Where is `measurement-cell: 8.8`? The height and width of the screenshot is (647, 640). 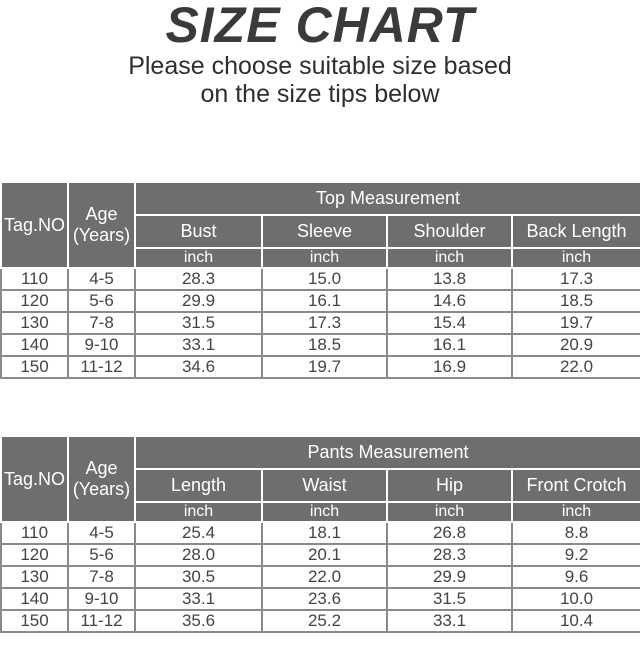
measurement-cell: 8.8 is located at coordinates (575, 533).